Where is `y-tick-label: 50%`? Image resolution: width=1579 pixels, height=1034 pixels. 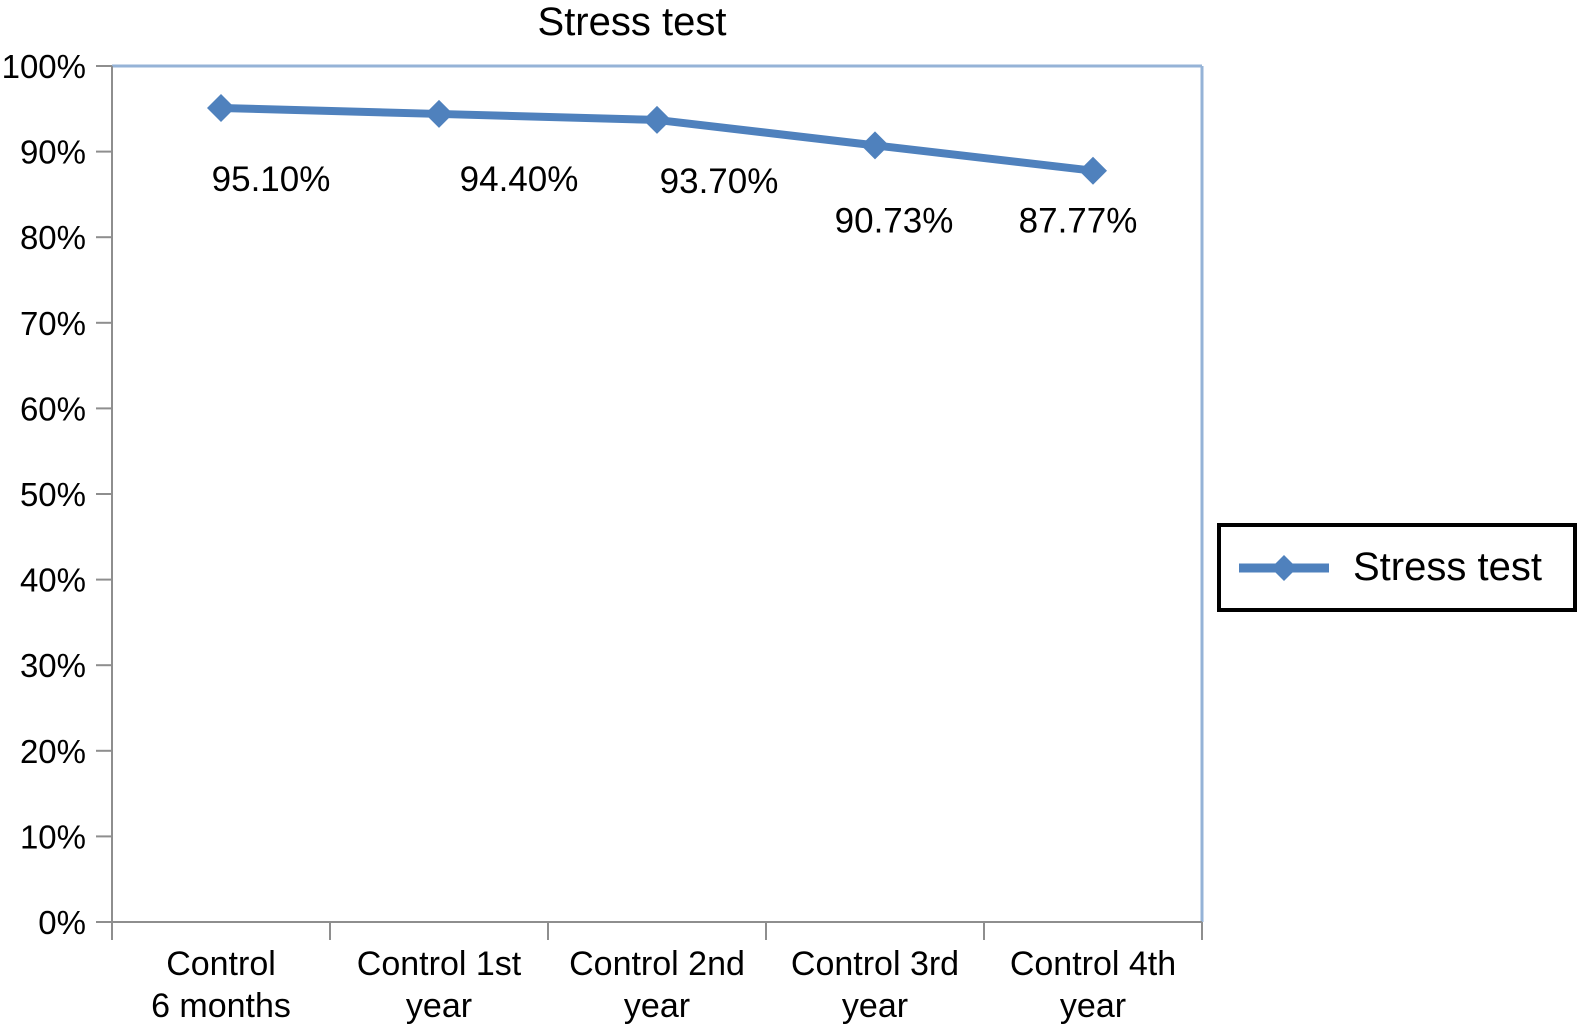
y-tick-label: 50% is located at coordinates (53, 494).